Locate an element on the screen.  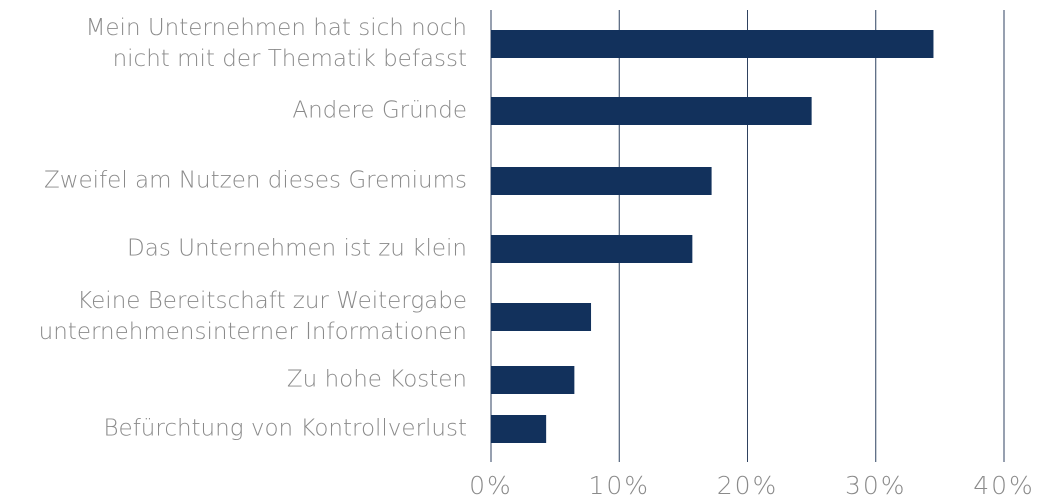
y-tick-label: Keine Bereitschaft zur Weitergabe is located at coordinates (272, 301).